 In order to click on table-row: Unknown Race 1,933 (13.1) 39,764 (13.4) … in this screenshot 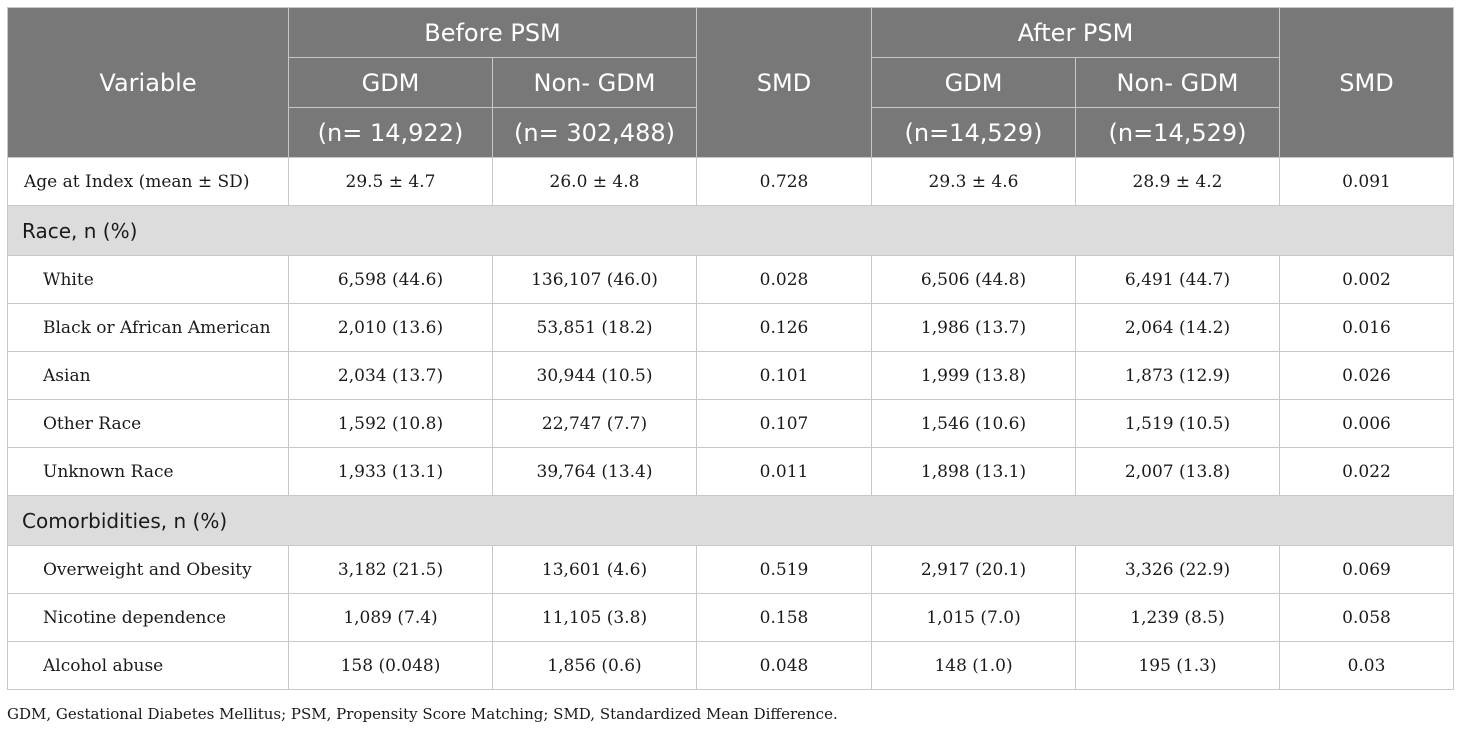, I will do `click(731, 471)`.